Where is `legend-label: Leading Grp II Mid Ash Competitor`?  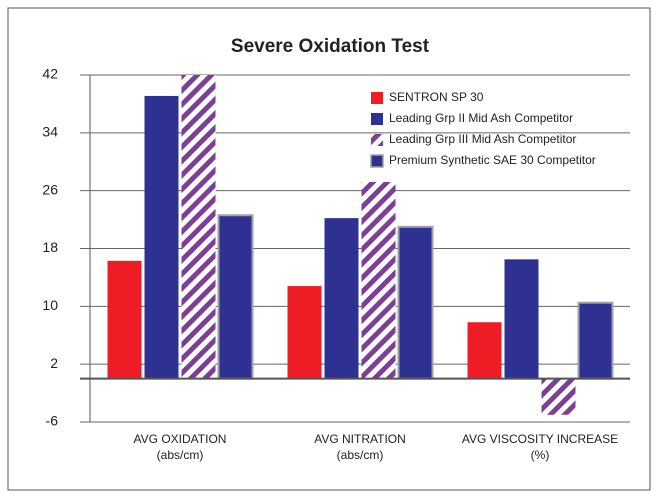 legend-label: Leading Grp II Mid Ash Competitor is located at coordinates (481, 118).